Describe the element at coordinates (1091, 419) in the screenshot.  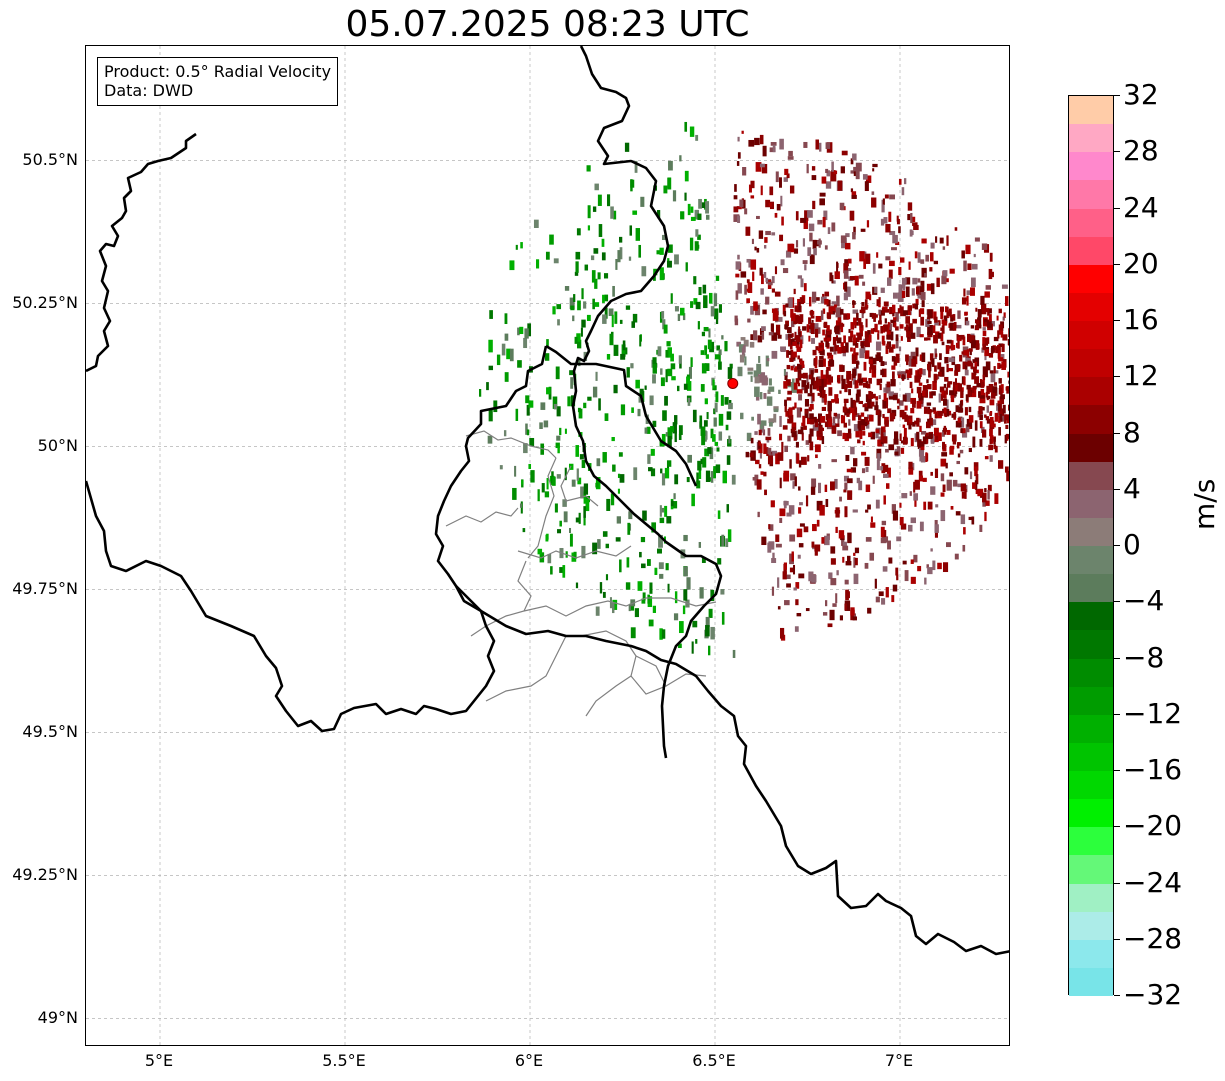
I see `colorbar-segment` at that location.